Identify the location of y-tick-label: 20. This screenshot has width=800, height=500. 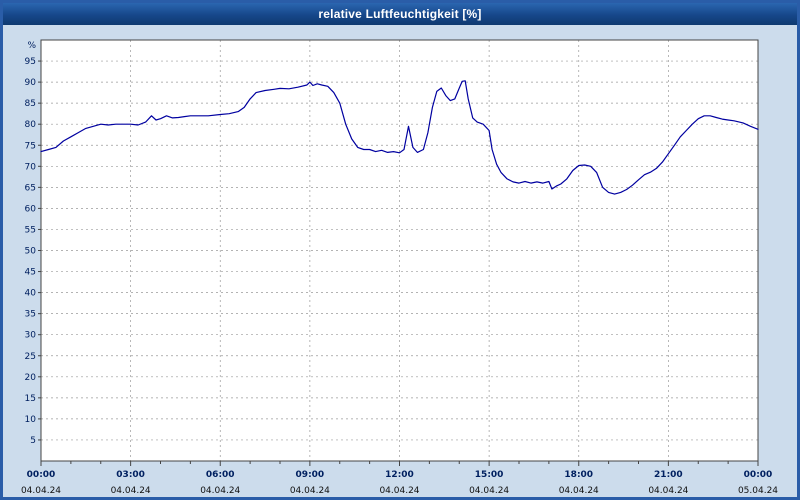
(31, 378).